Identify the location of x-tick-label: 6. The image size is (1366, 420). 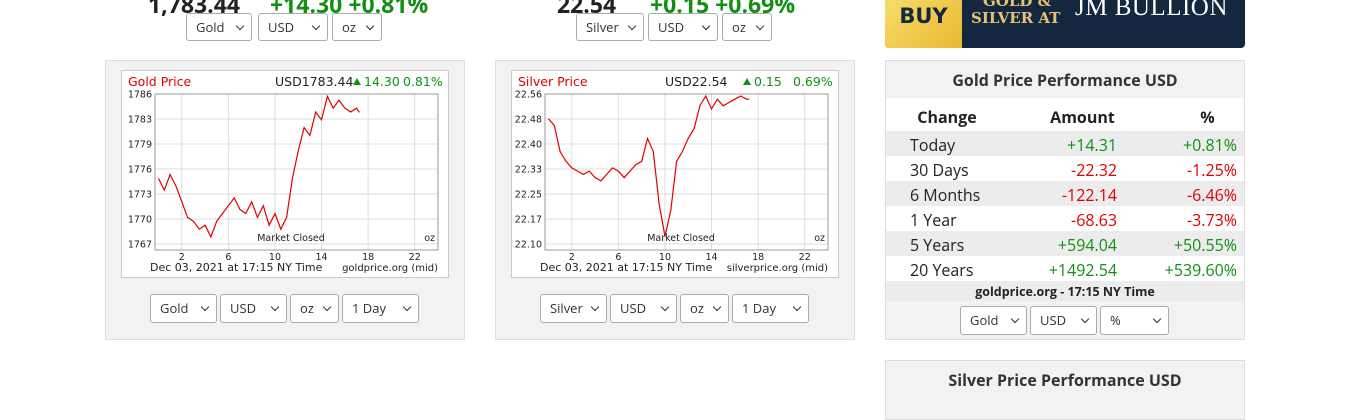
(228, 257).